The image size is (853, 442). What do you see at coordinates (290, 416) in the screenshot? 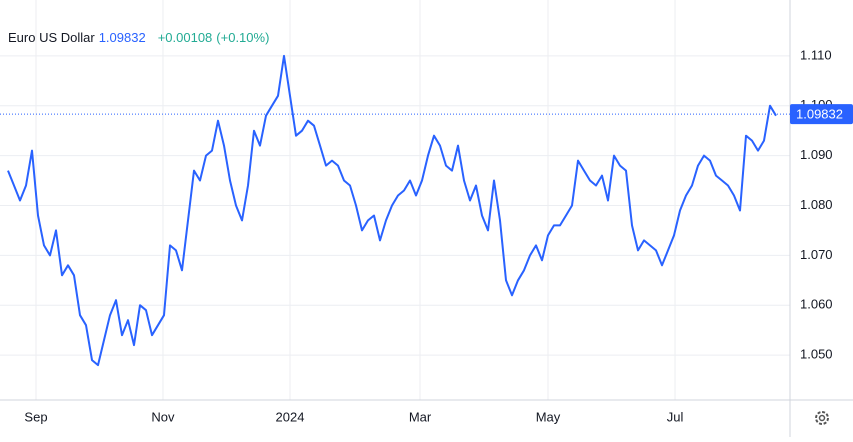
I see `x-tick-label: 2024` at bounding box center [290, 416].